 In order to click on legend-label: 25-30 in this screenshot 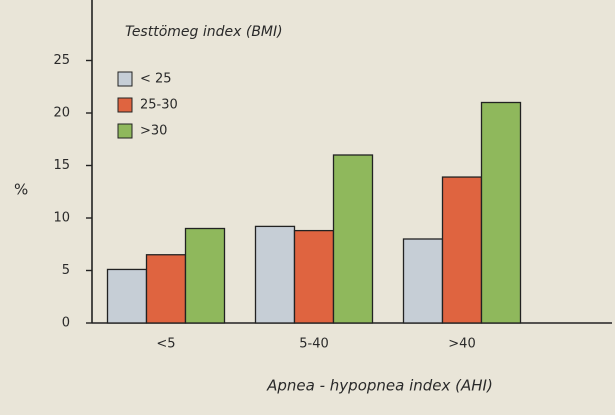, I will do `click(159, 105)`.